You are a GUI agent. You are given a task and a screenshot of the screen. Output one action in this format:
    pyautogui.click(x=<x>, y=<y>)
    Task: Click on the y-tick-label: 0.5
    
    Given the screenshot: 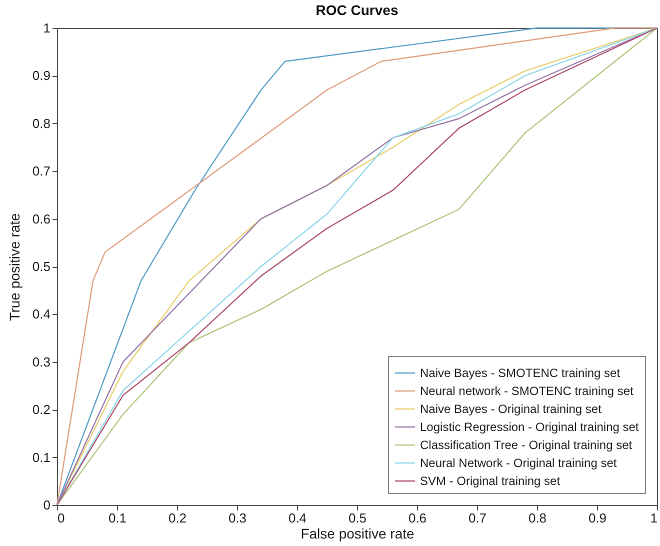 What is the action you would take?
    pyautogui.click(x=41, y=266)
    